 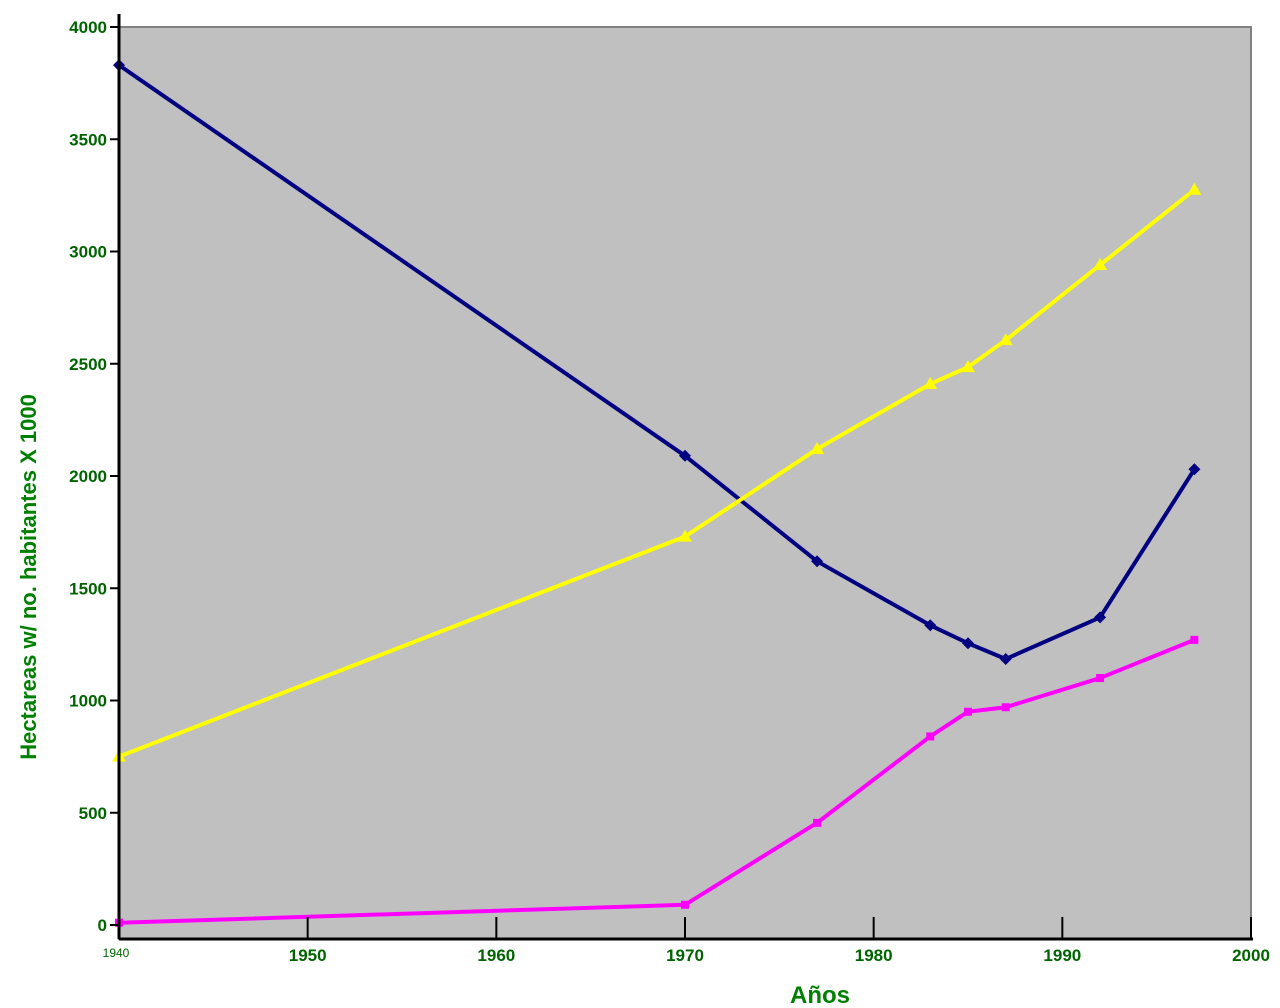 What do you see at coordinates (102, 925) in the screenshot?
I see `y-tick-label: 0` at bounding box center [102, 925].